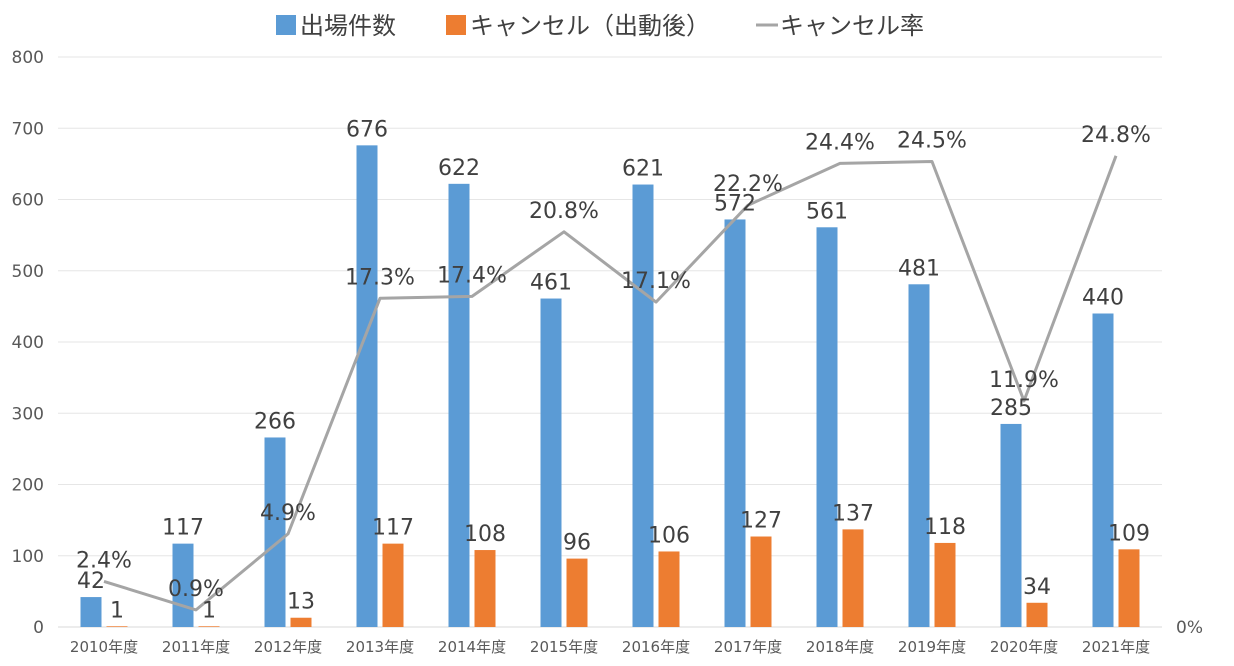 This screenshot has height=666, width=1234. What do you see at coordinates (761, 521) in the screenshot?
I see `bar-data-label: 127` at bounding box center [761, 521].